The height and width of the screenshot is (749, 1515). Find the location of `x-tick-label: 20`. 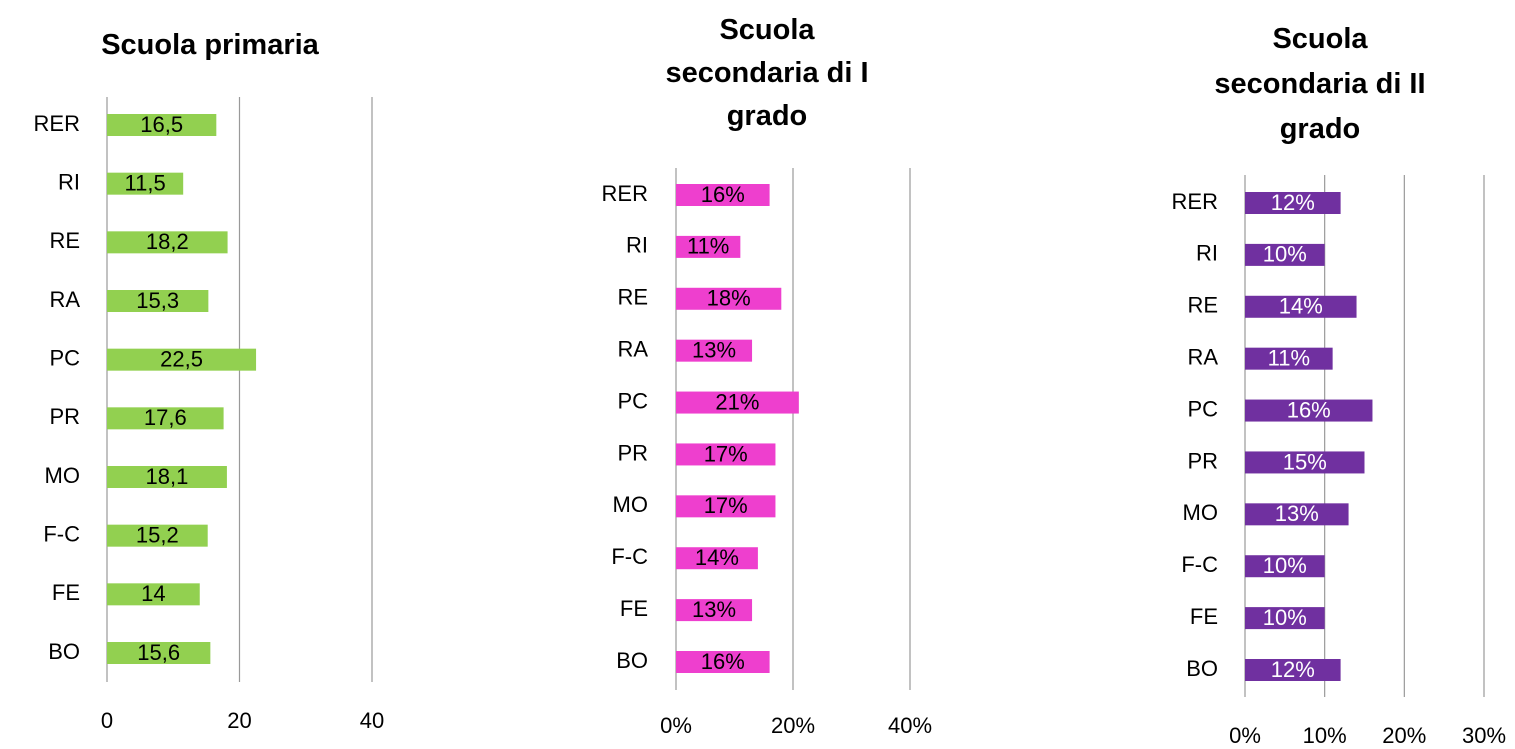

x-tick-label: 20 is located at coordinates (239, 720).